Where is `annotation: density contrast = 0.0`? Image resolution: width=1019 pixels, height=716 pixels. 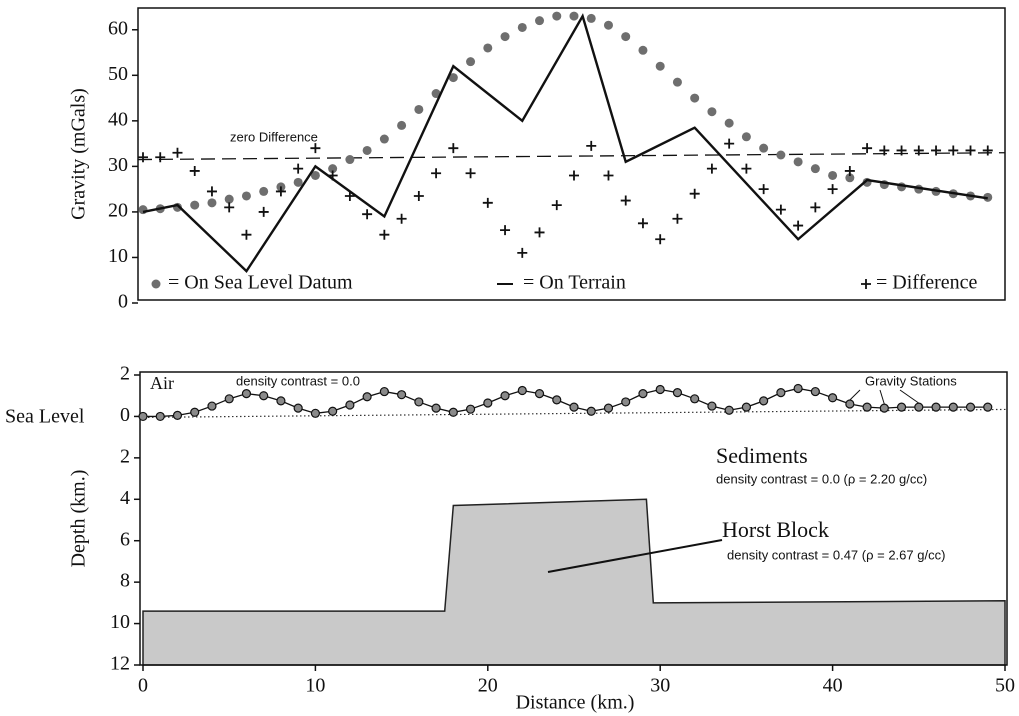
annotation: density contrast = 0.0 is located at coordinates (298, 380).